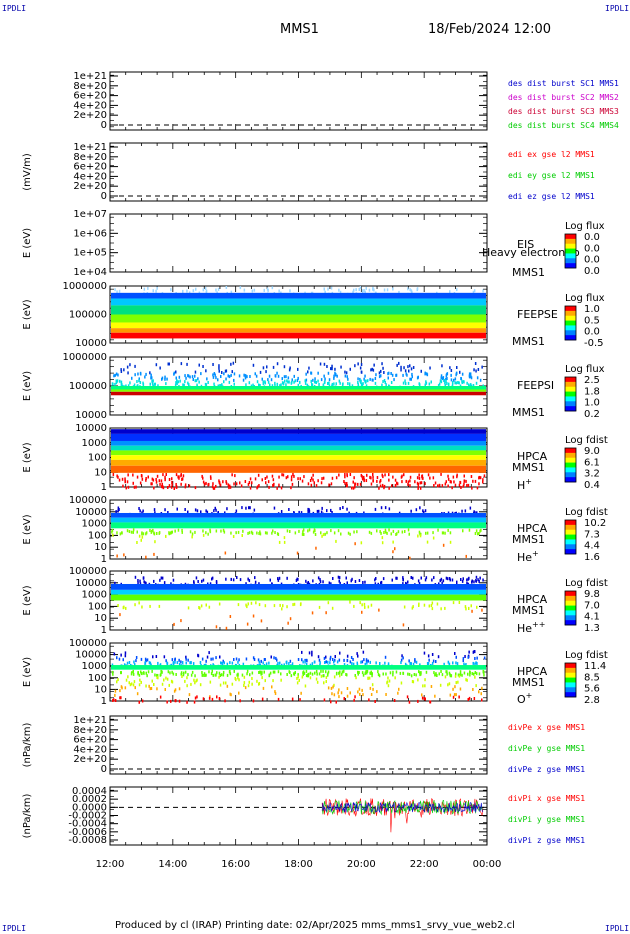 The image size is (630, 934). Describe the element at coordinates (524, 698) in the screenshot. I see `species-label-p9: O+` at that location.